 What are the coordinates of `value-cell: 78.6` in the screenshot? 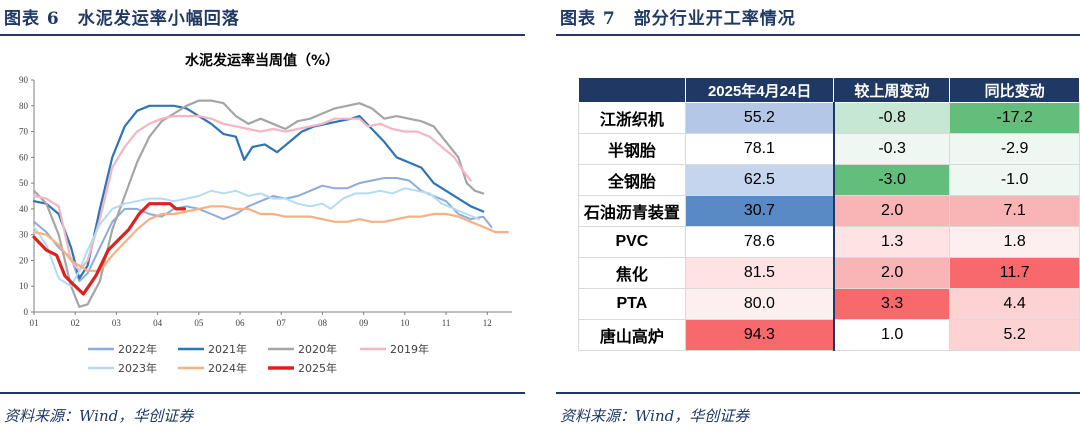 It's located at (759, 242).